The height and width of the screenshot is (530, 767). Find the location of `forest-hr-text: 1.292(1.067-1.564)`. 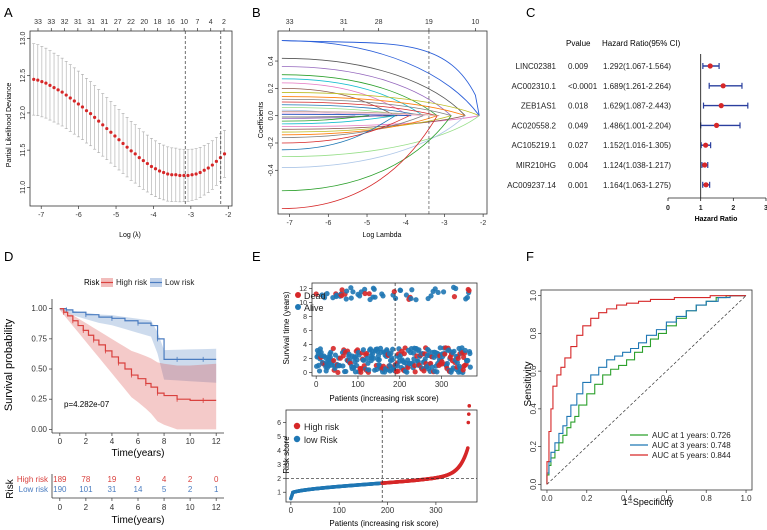

forest-hr-text: 1.292(1.067-1.564) is located at coordinates (637, 66).